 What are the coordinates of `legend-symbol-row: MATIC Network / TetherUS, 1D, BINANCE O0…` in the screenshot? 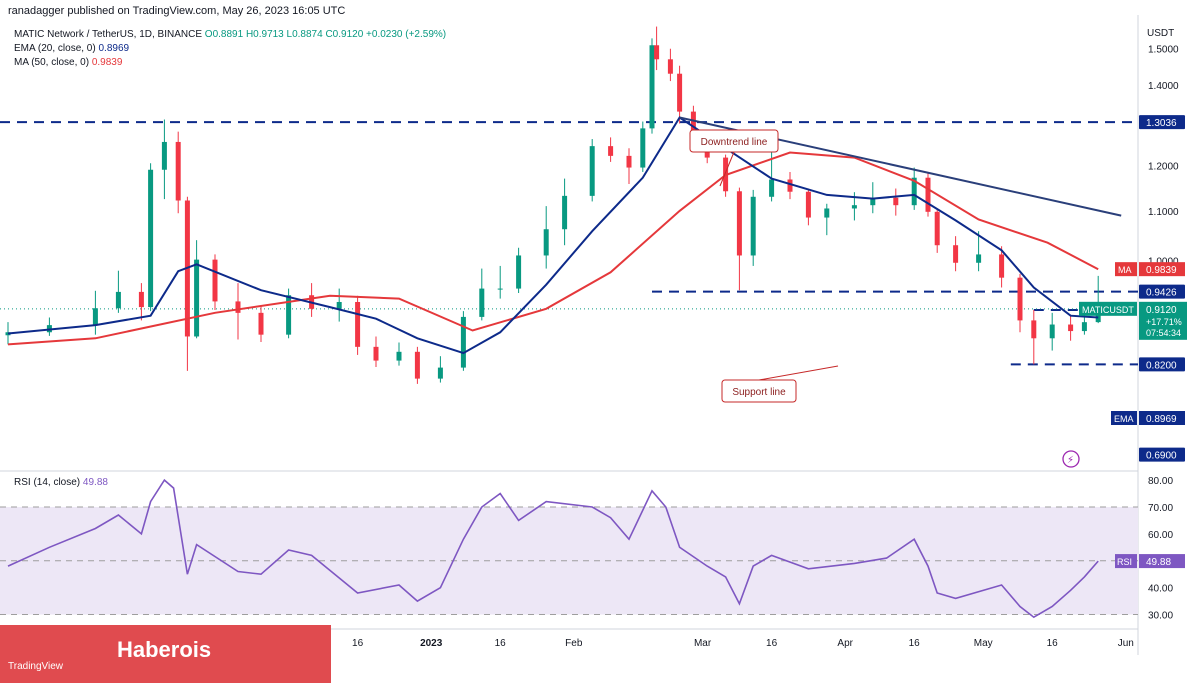 It's located at (230, 35).